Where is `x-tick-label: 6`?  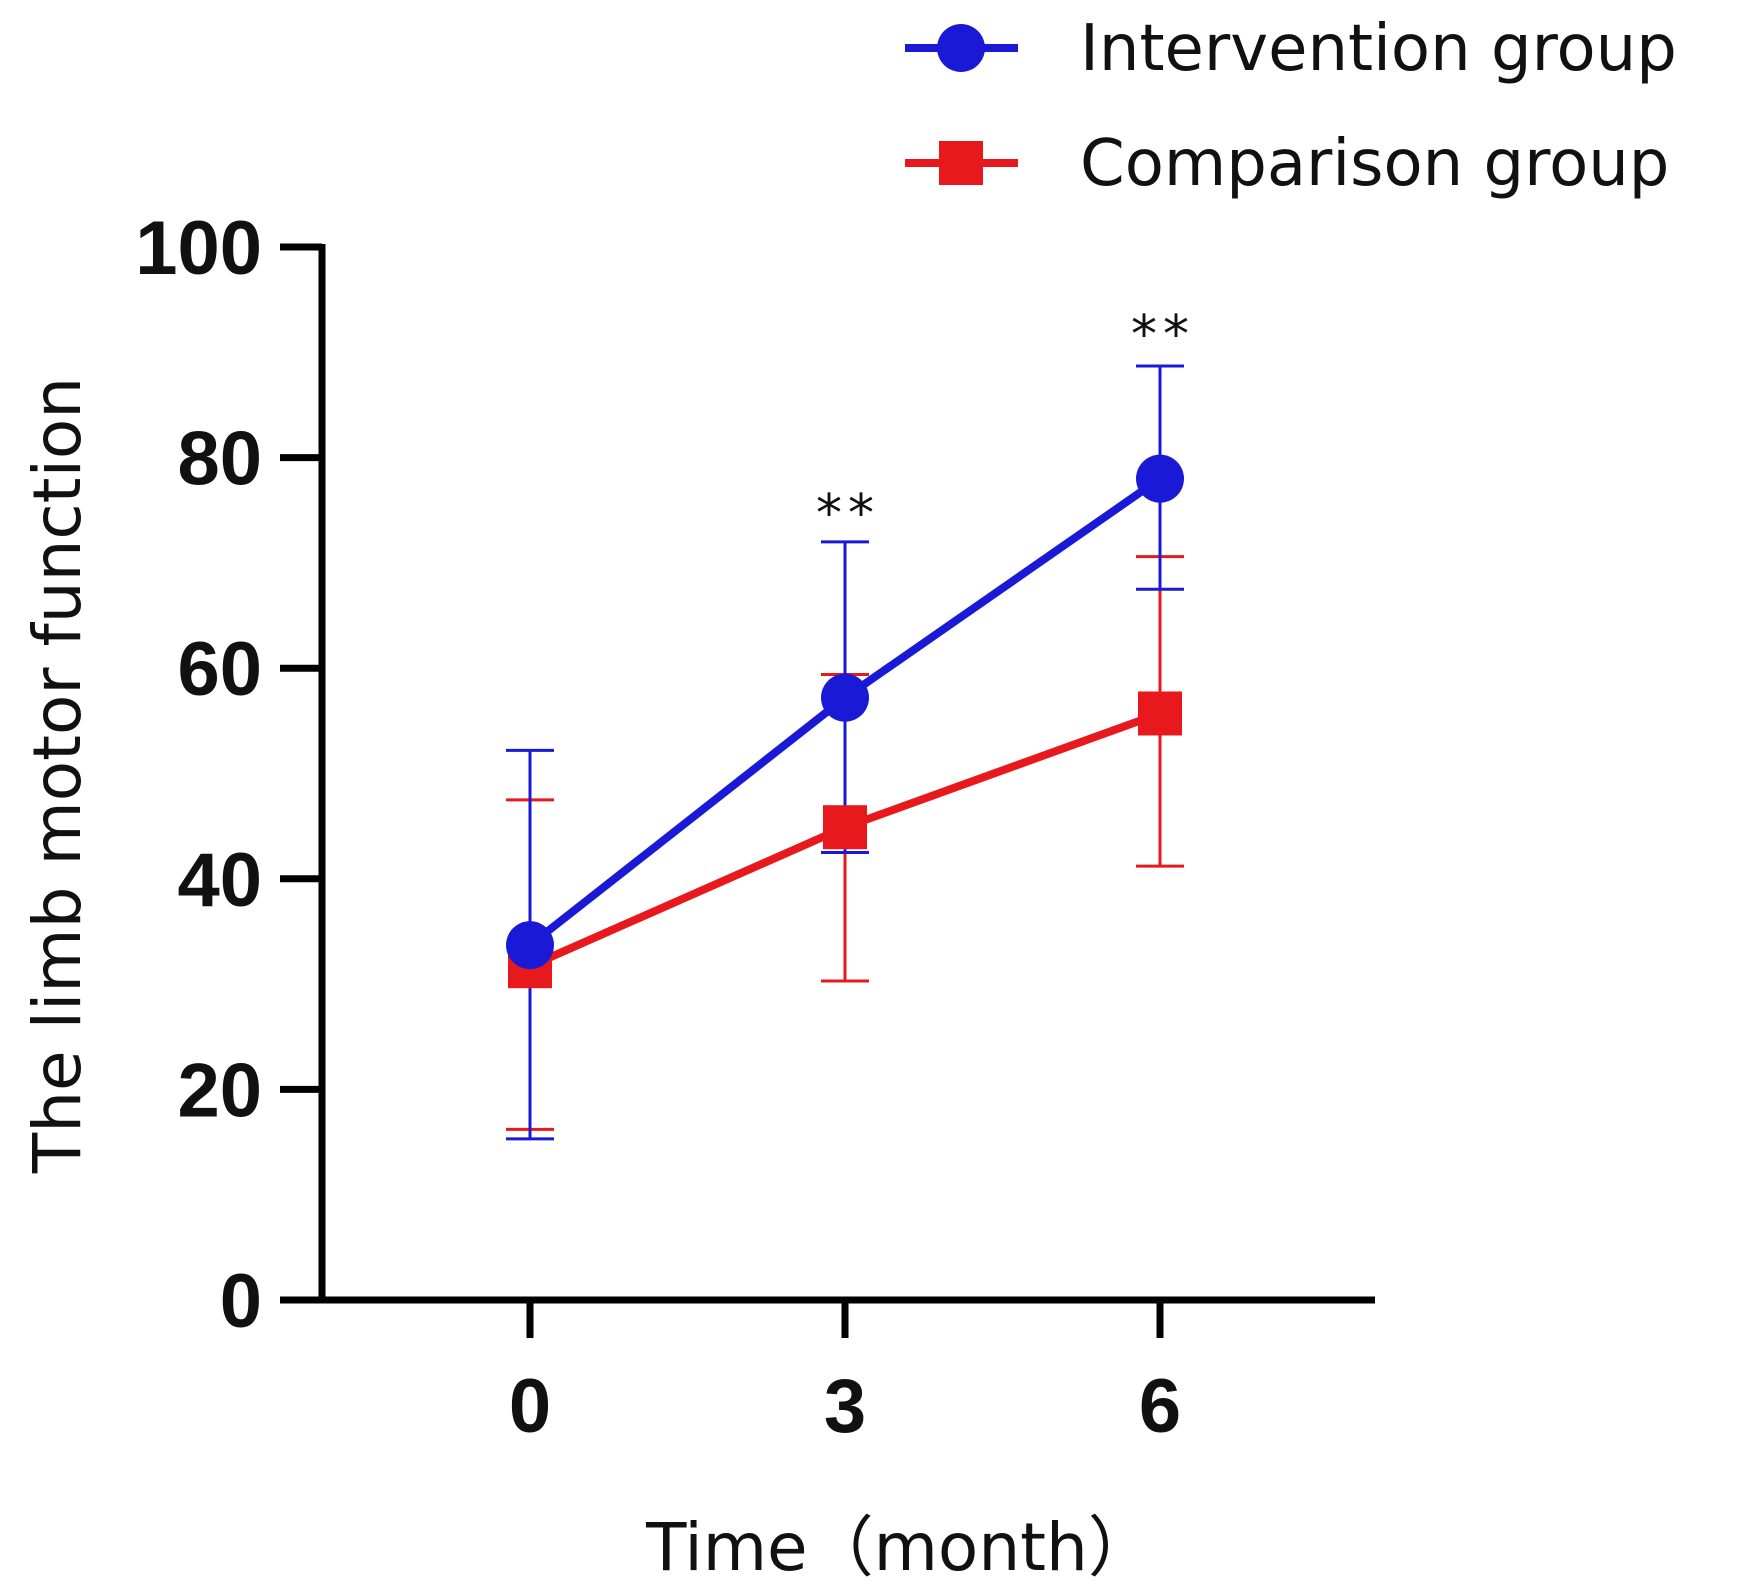 x-tick-label: 6 is located at coordinates (1160, 1406).